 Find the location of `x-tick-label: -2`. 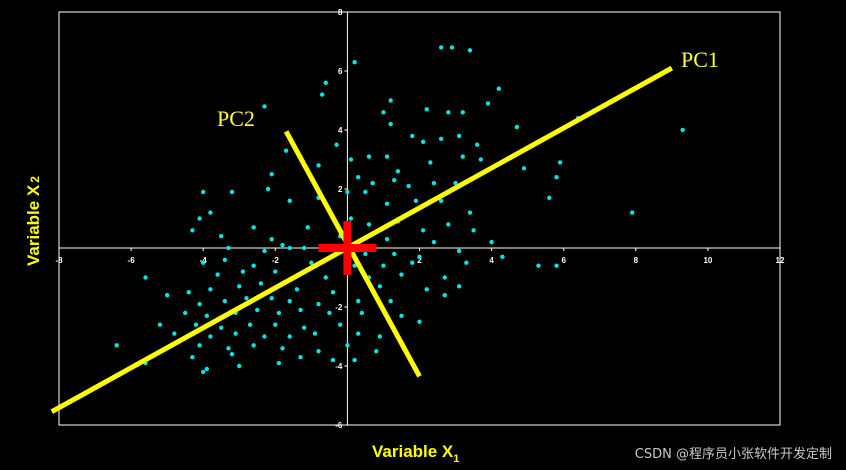

x-tick-label: -2 is located at coordinates (276, 260).